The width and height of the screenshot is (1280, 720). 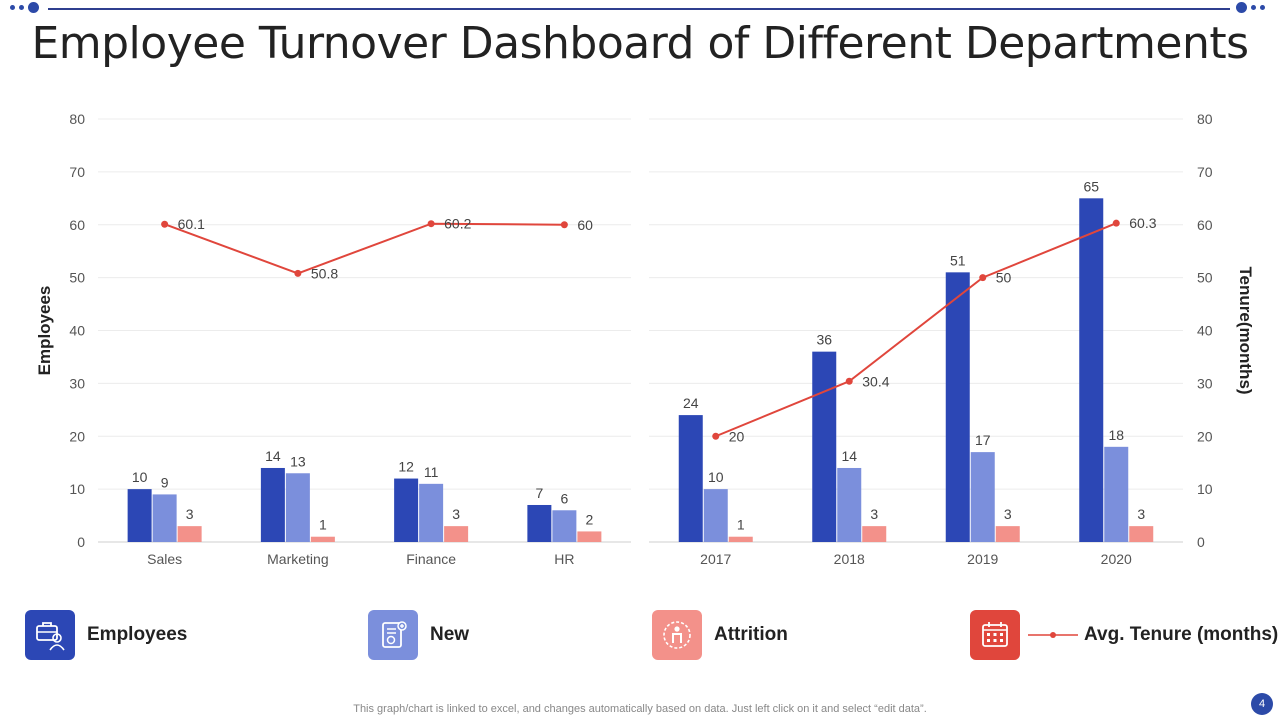 What do you see at coordinates (137, 634) in the screenshot?
I see `legend-label-employees: Employees` at bounding box center [137, 634].